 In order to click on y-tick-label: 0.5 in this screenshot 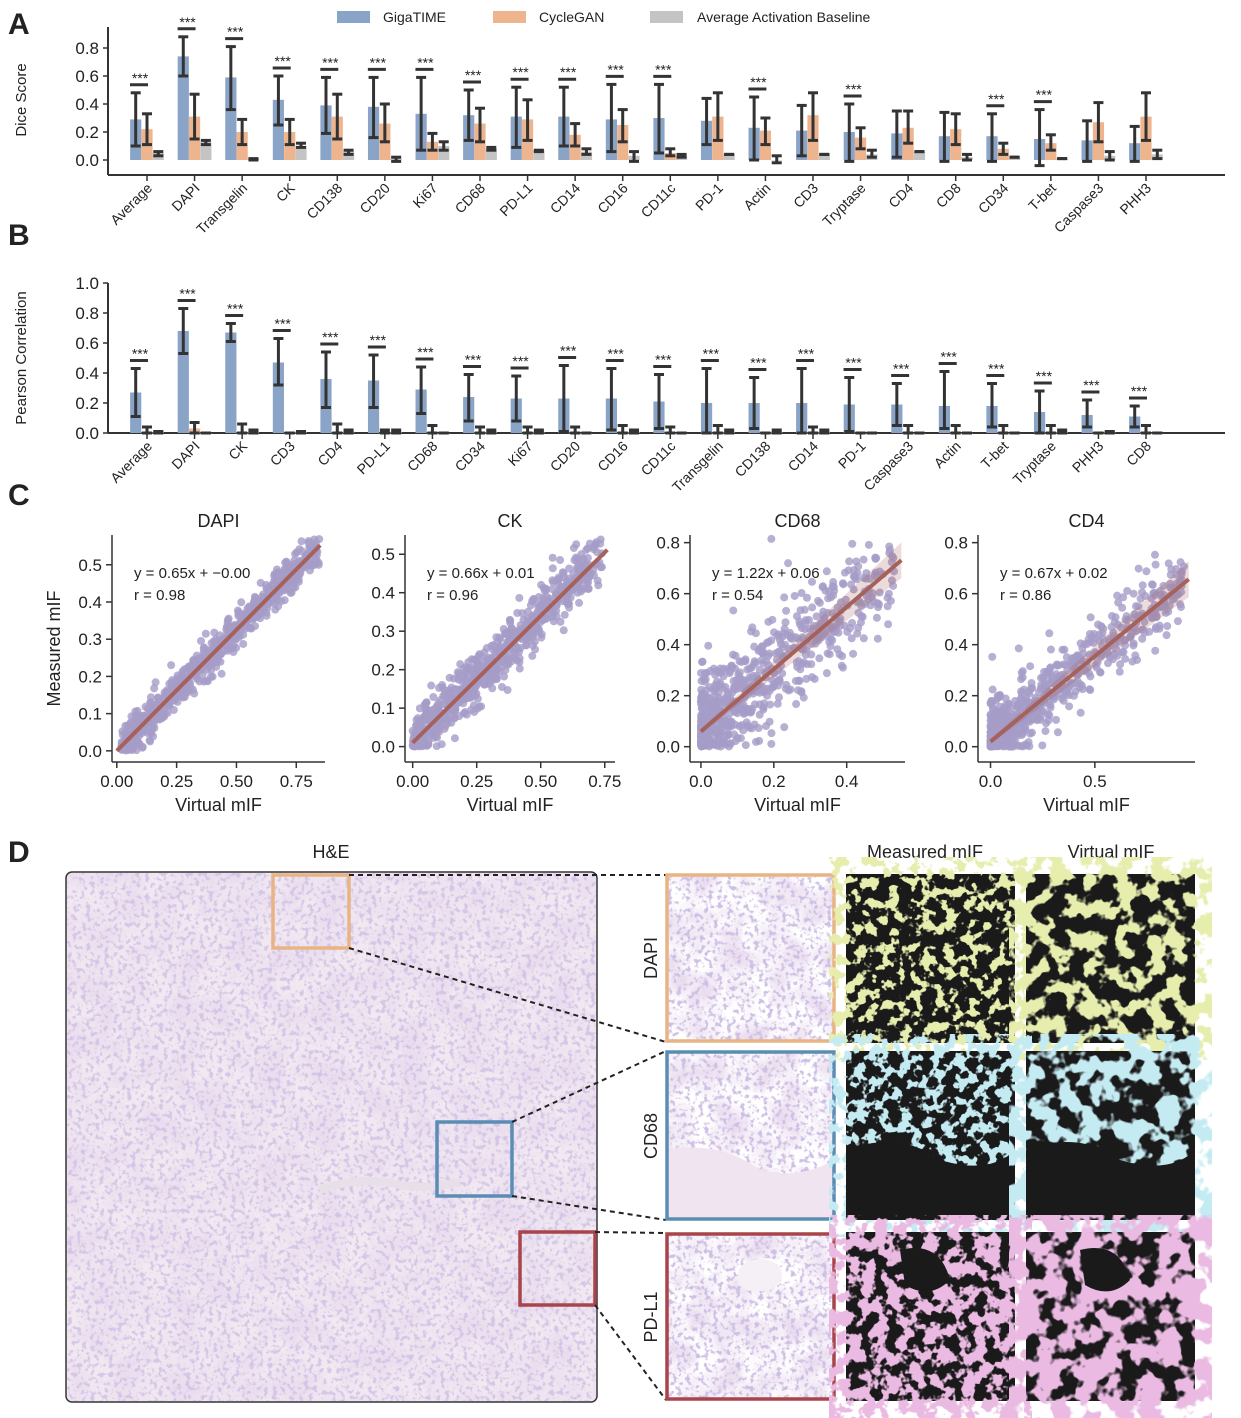, I will do `click(383, 554)`.